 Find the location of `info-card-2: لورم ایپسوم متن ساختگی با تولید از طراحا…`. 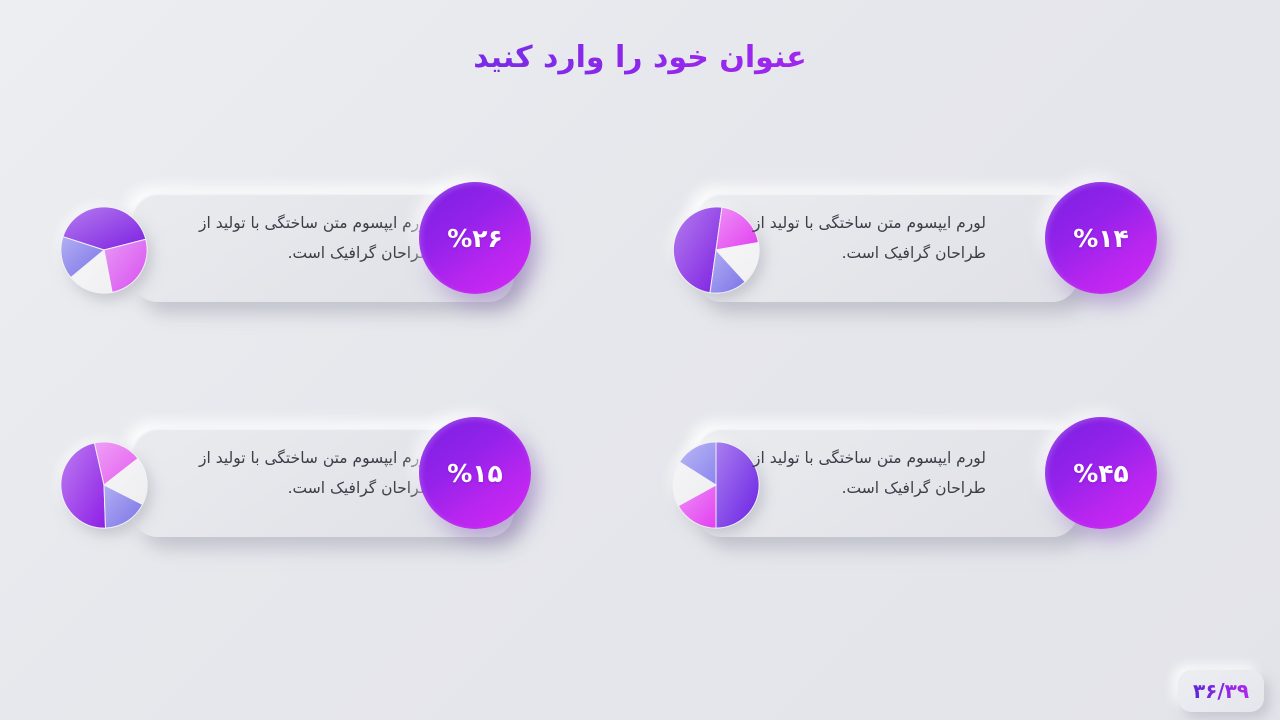

info-card-2: لورم ایپسوم متن ساختگی با تولید از طراحا… is located at coordinates (918, 244).